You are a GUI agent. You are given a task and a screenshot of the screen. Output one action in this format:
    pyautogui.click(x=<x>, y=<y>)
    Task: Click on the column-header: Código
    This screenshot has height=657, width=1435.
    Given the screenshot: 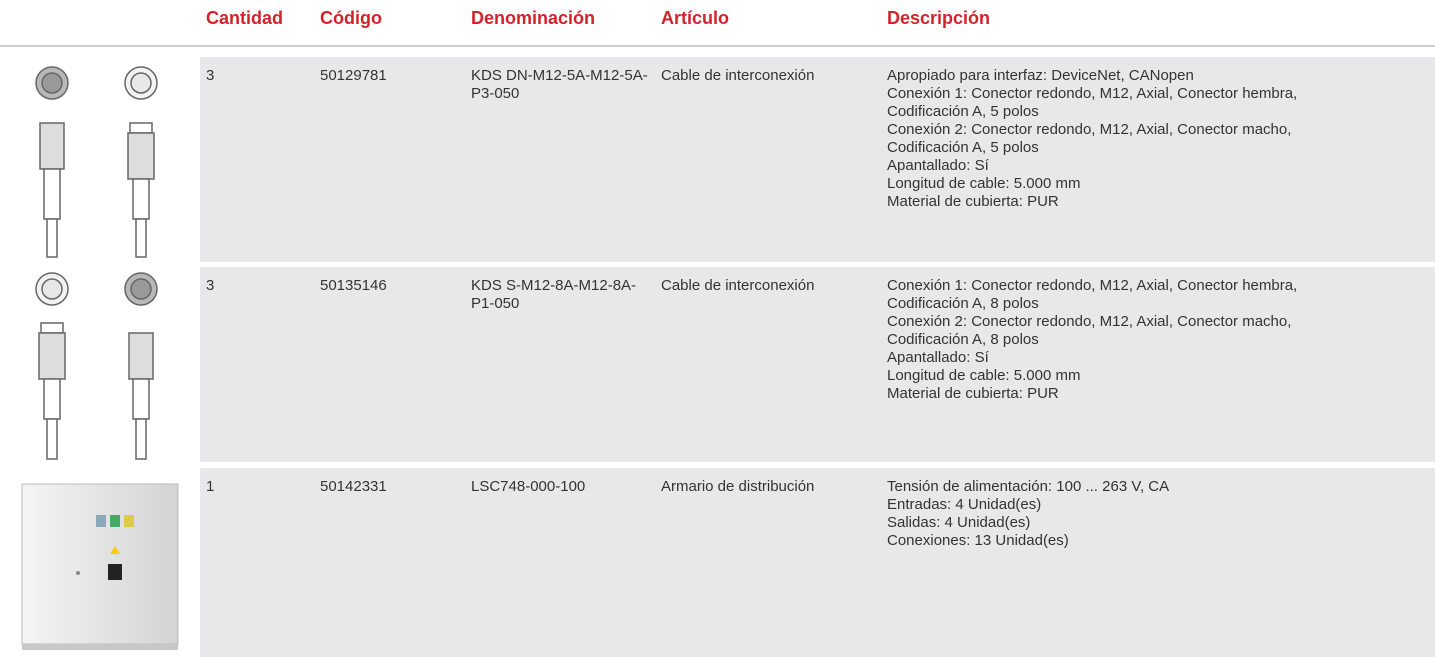 What is the action you would take?
    pyautogui.click(x=351, y=18)
    